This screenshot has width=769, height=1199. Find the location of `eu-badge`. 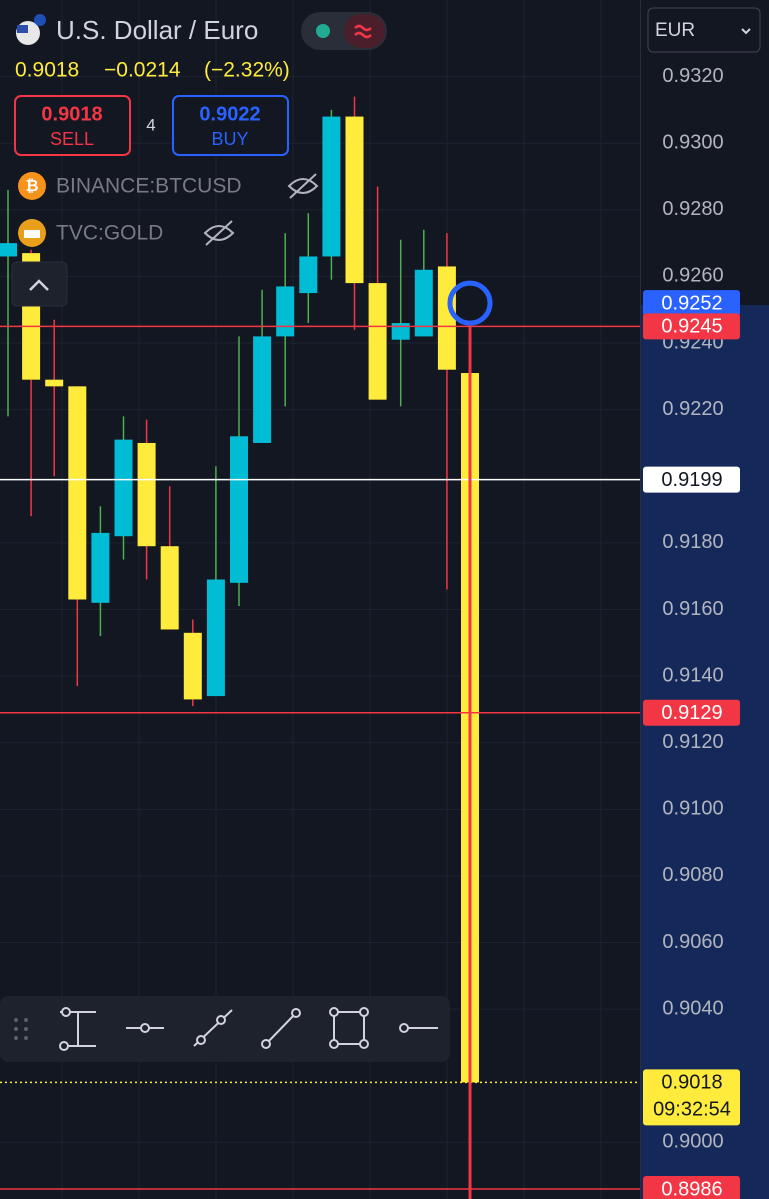

eu-badge is located at coordinates (40, 20).